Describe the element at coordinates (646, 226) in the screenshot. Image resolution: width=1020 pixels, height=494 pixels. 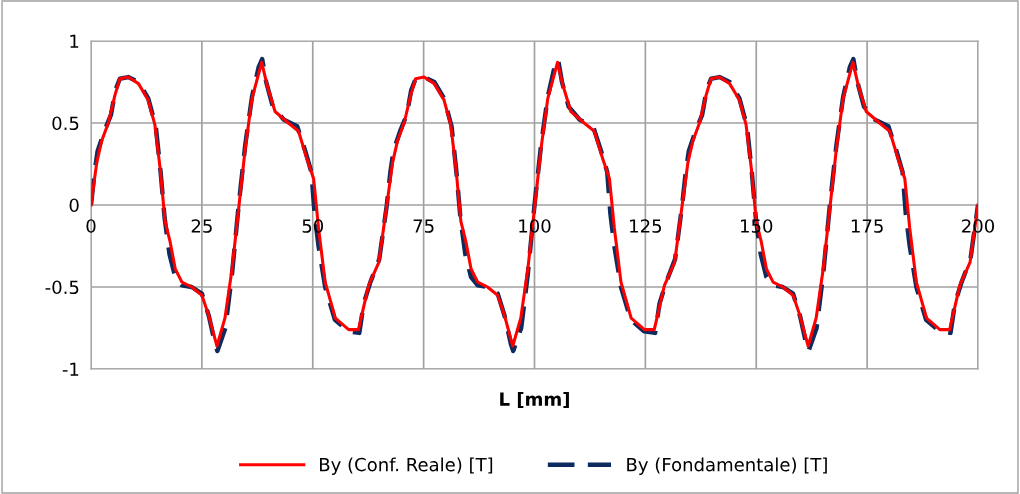
I see `x-tick-label: 125` at that location.